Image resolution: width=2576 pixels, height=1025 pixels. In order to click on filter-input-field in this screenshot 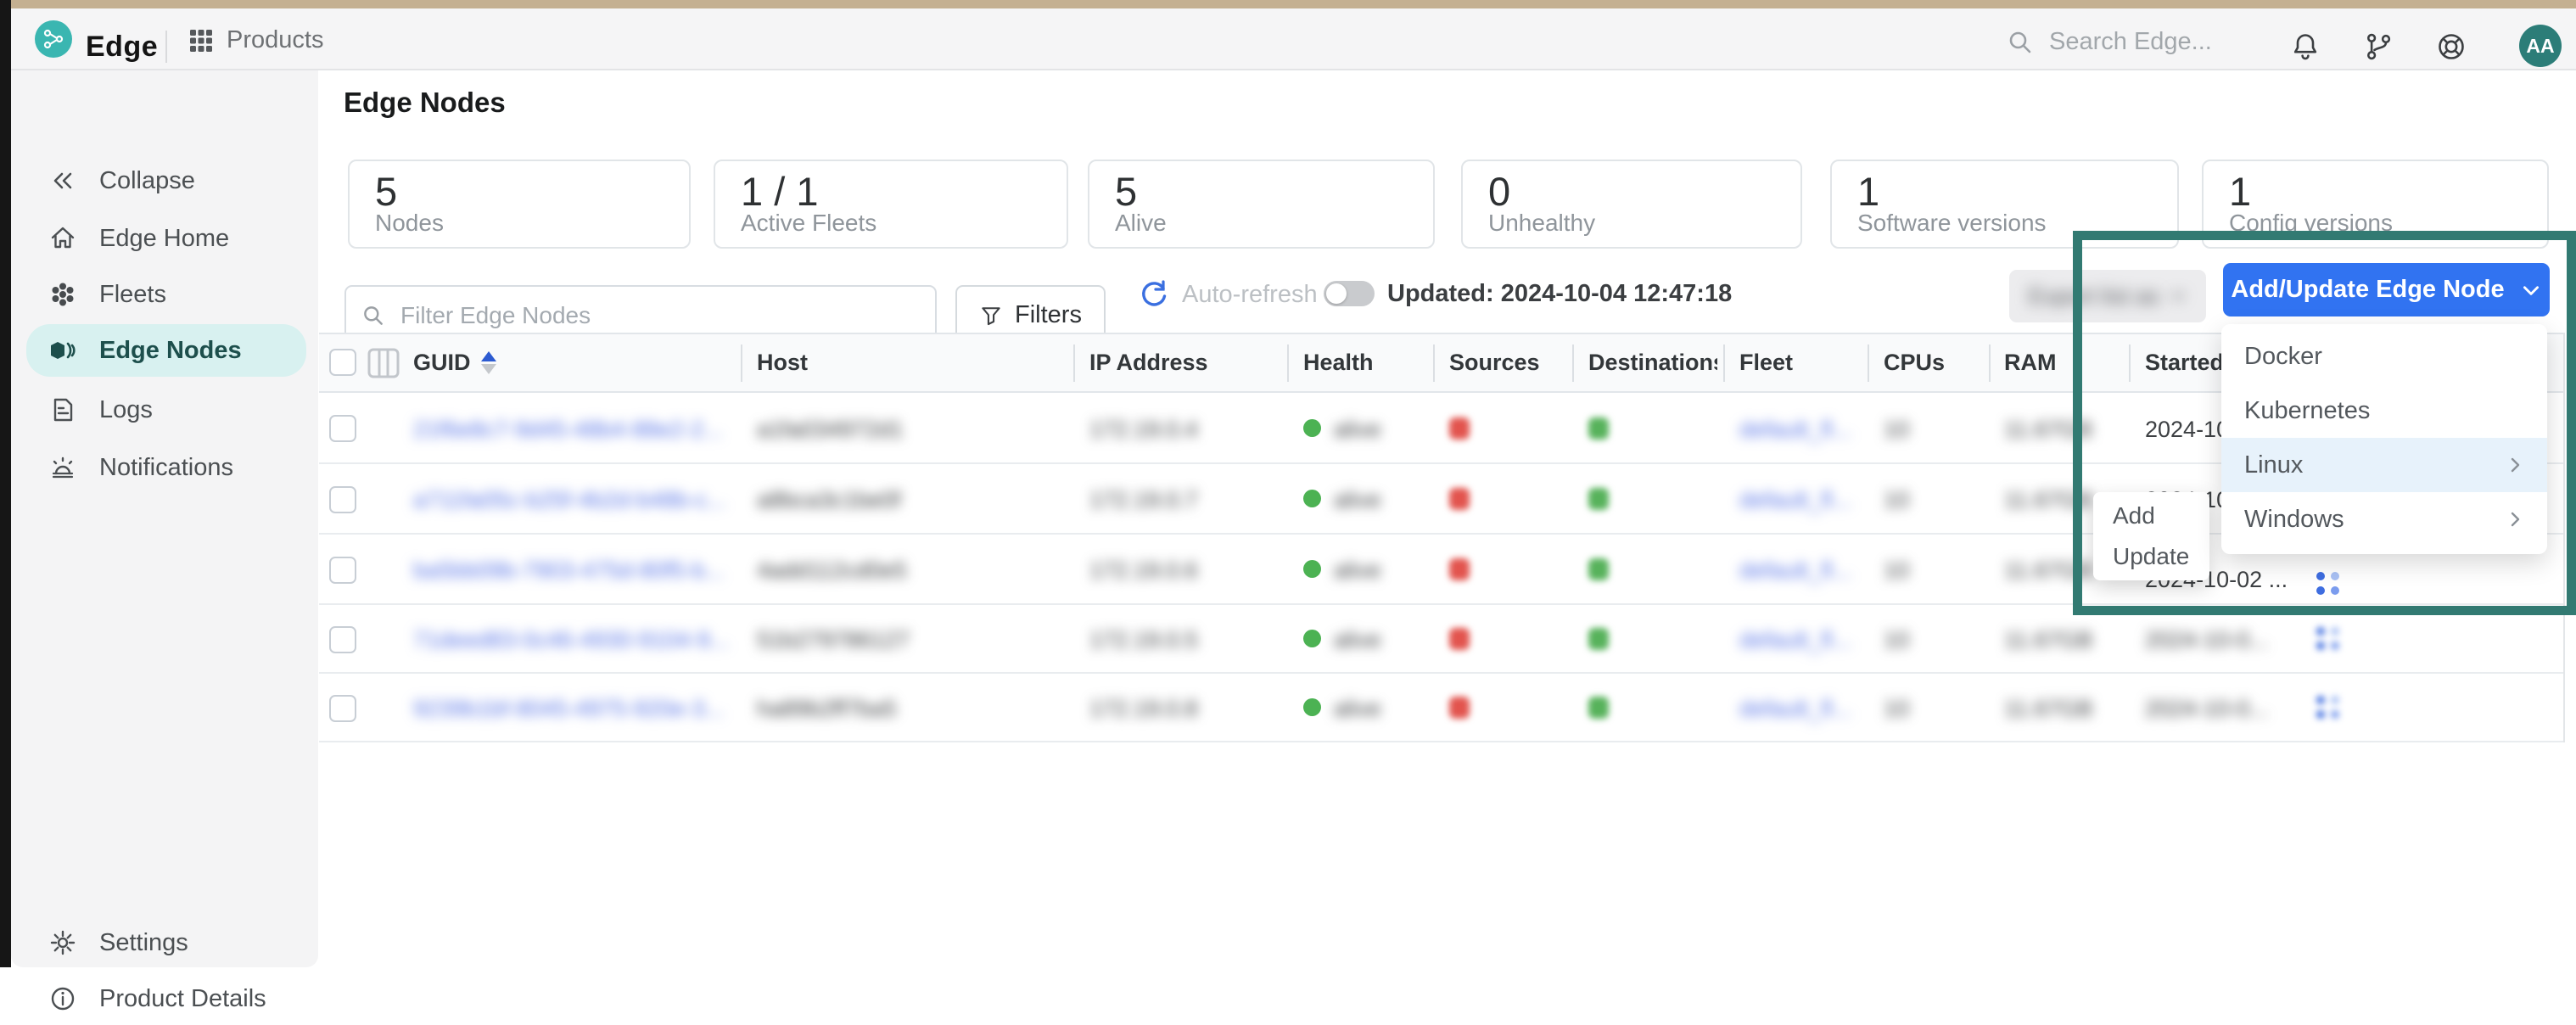, I will do `click(655, 315)`.